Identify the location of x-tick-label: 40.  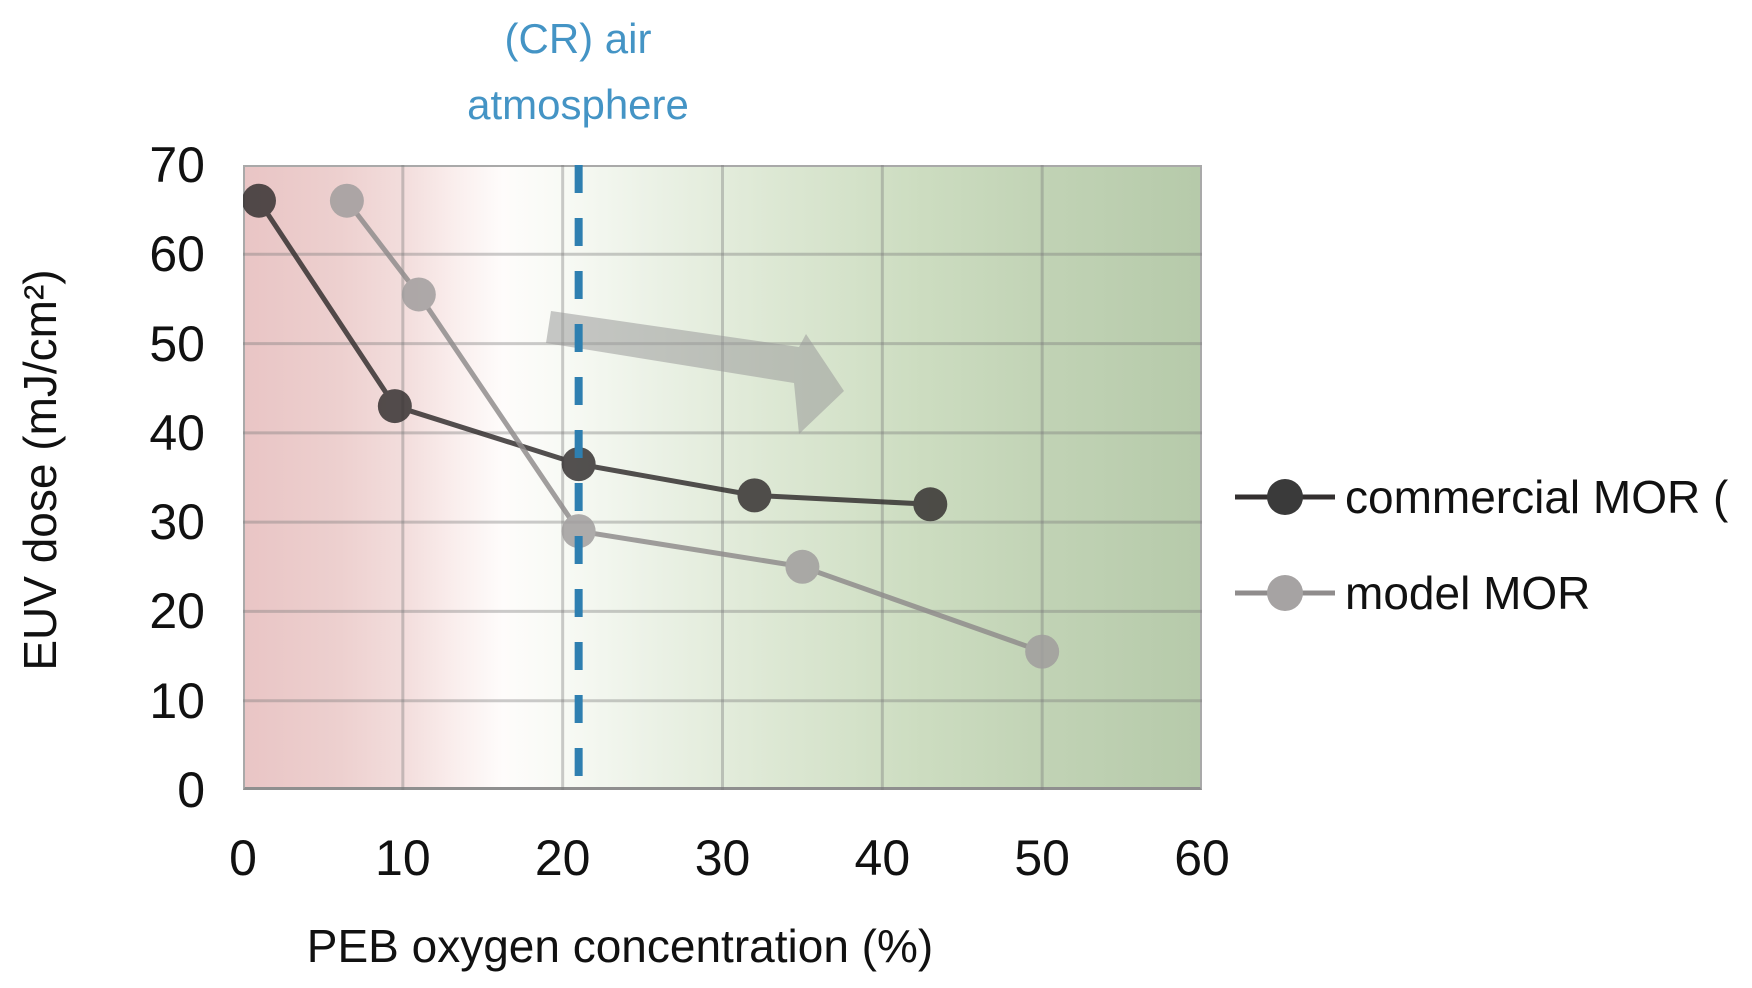
(882, 858).